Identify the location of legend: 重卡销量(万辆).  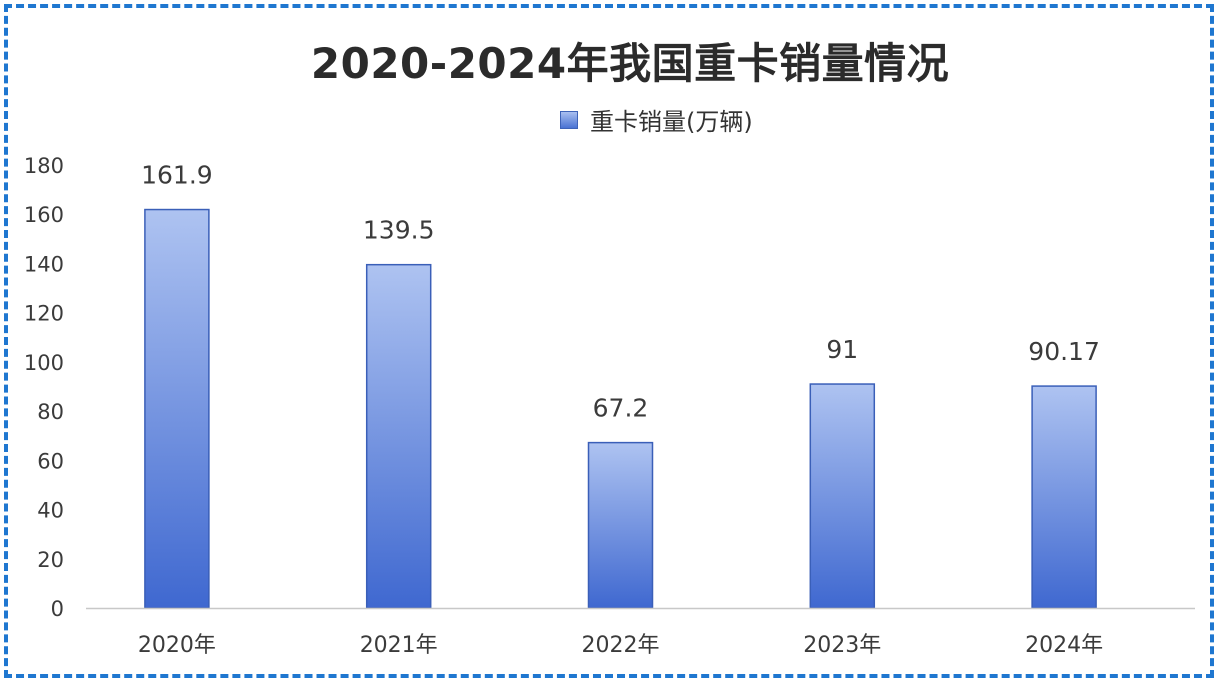
(656, 119).